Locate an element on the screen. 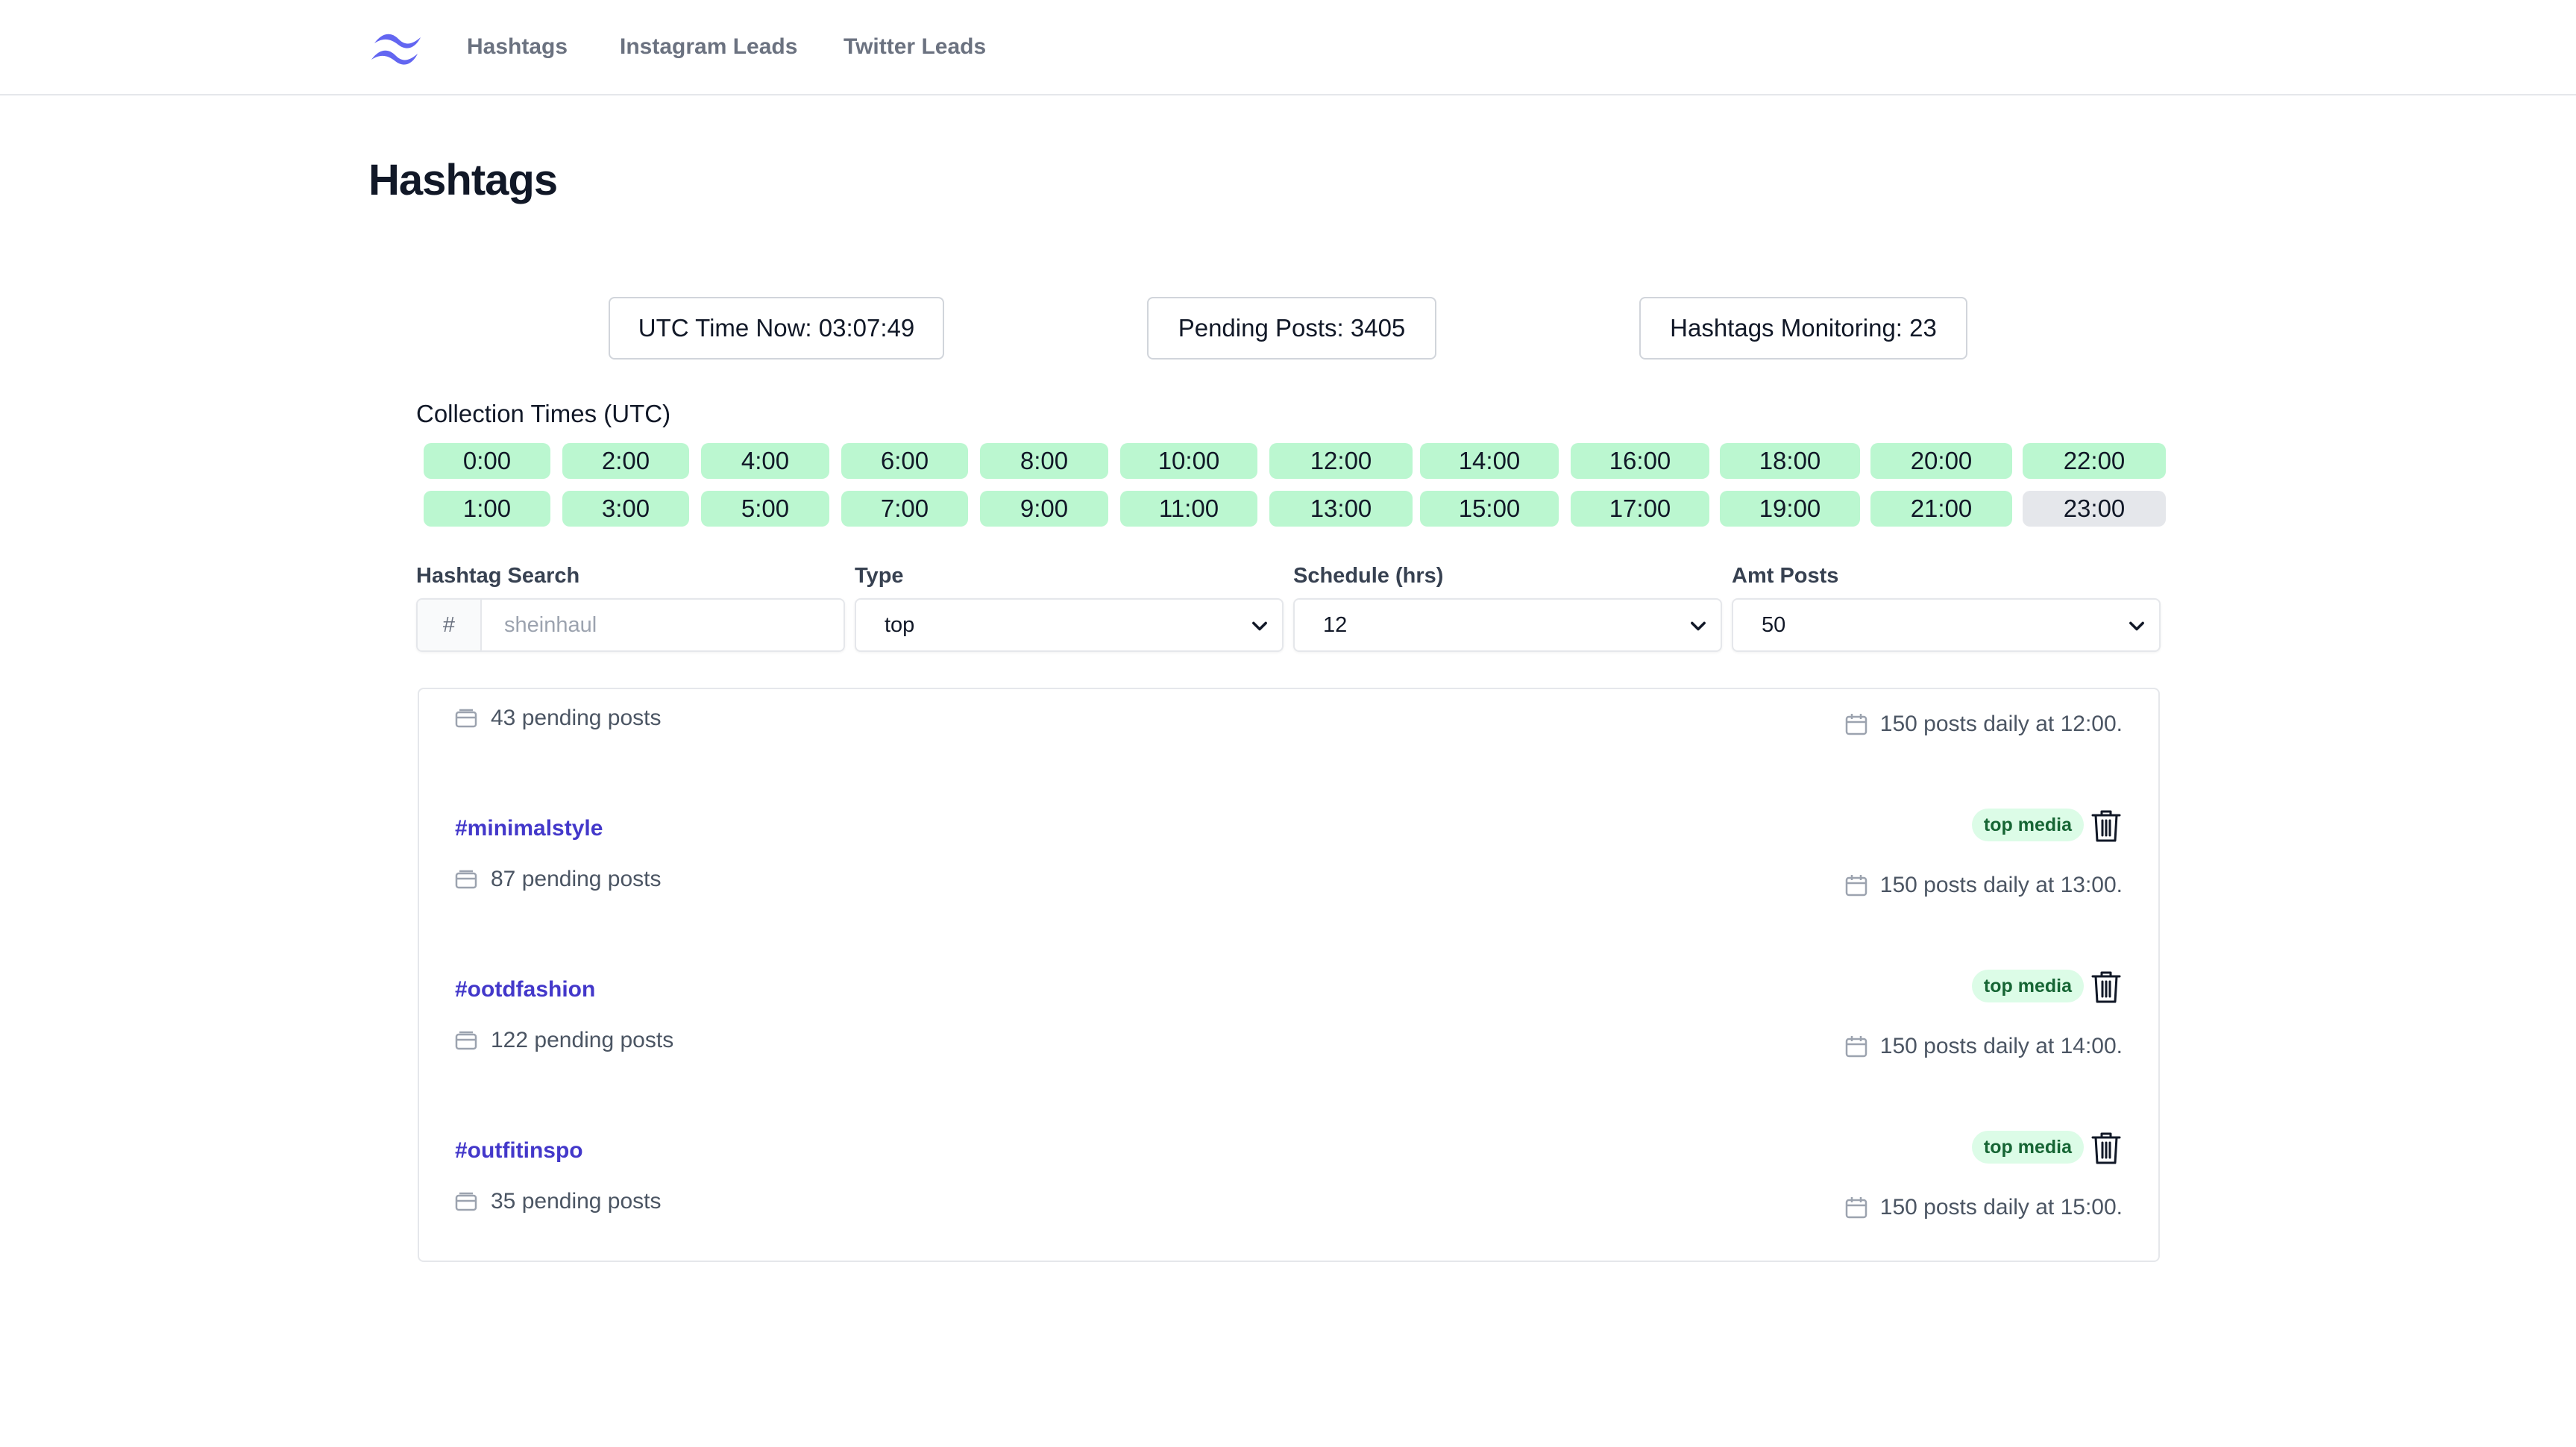 The image size is (2576, 1447). schedule-info: 150 posts daily at 13:00. is located at coordinates (1984, 885).